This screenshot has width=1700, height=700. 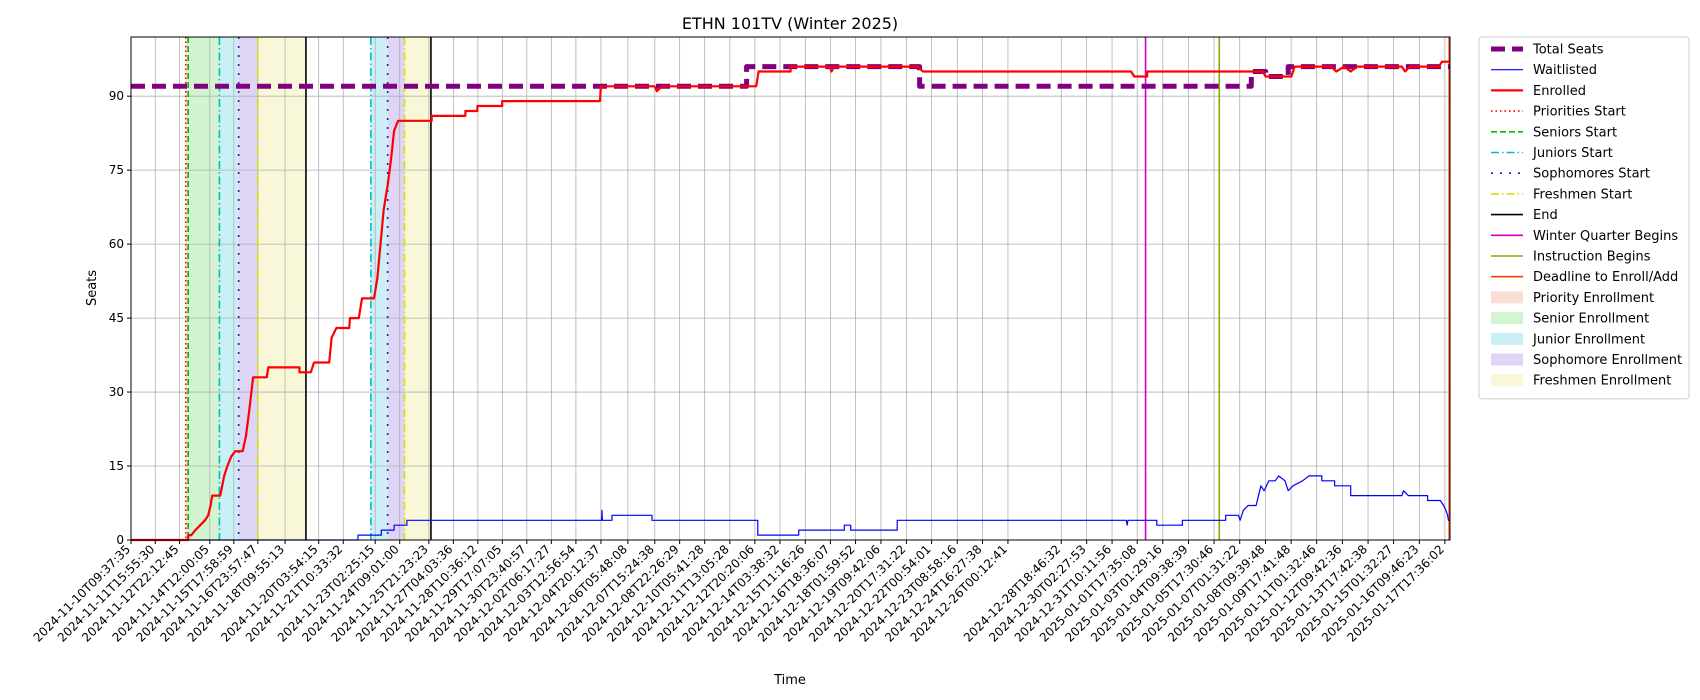 What do you see at coordinates (120, 540) in the screenshot?
I see `y-tick-label-0: 0` at bounding box center [120, 540].